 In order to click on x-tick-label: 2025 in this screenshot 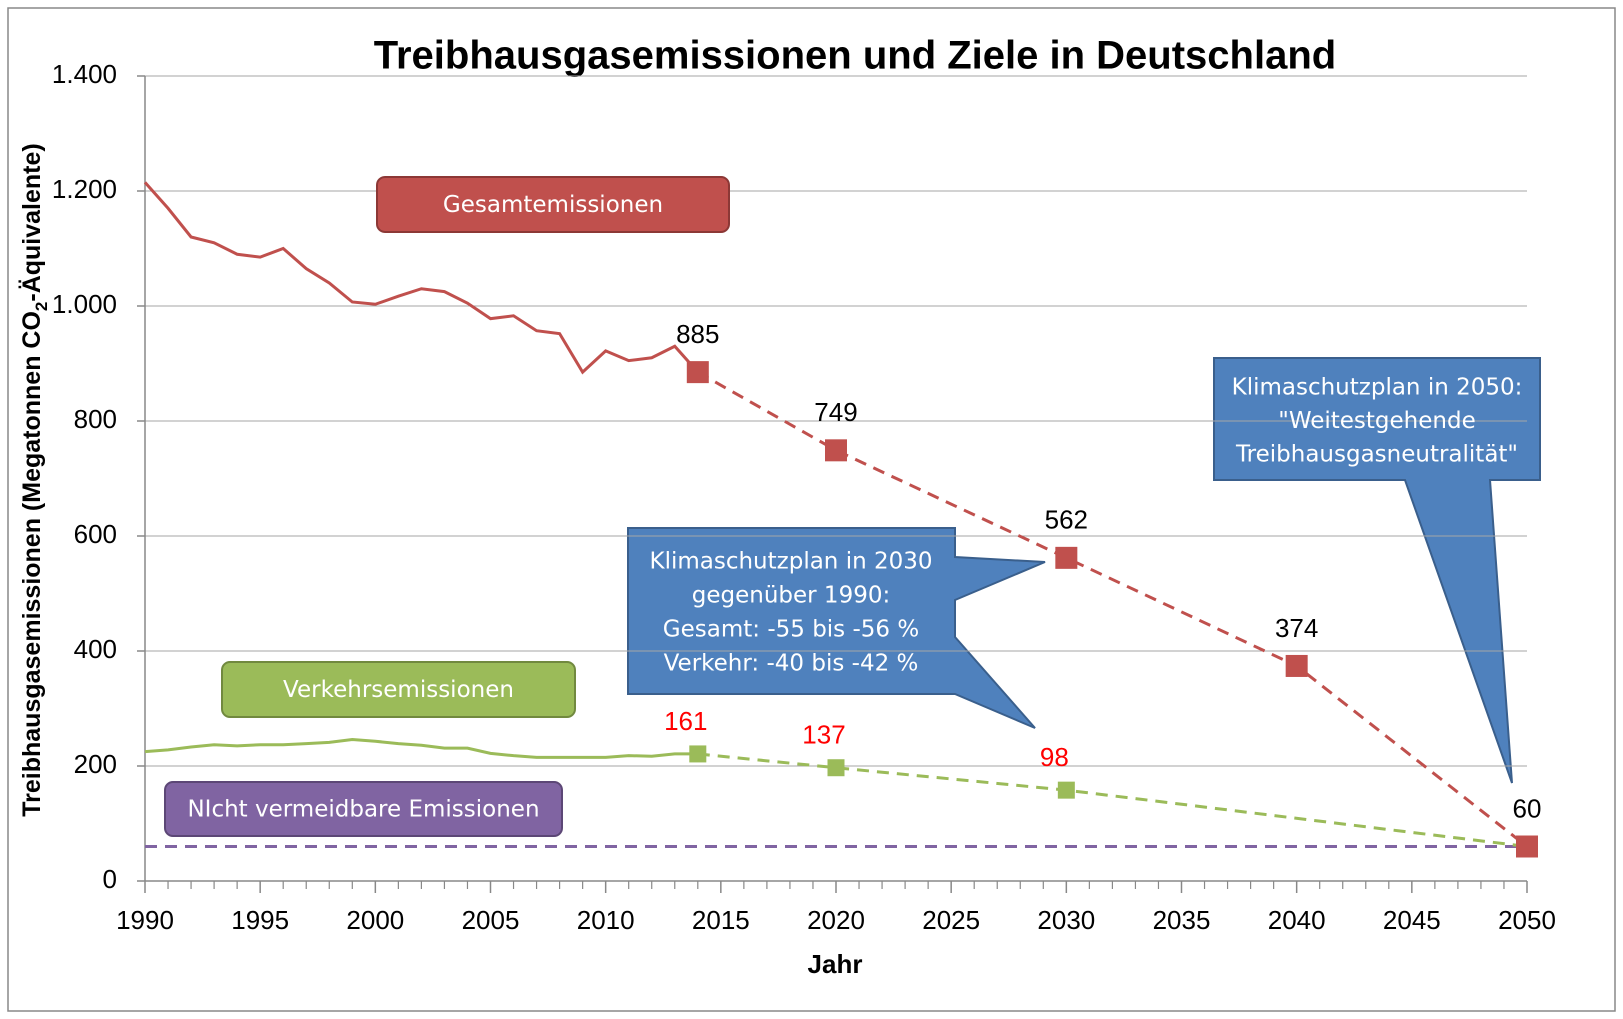, I will do `click(951, 920)`.